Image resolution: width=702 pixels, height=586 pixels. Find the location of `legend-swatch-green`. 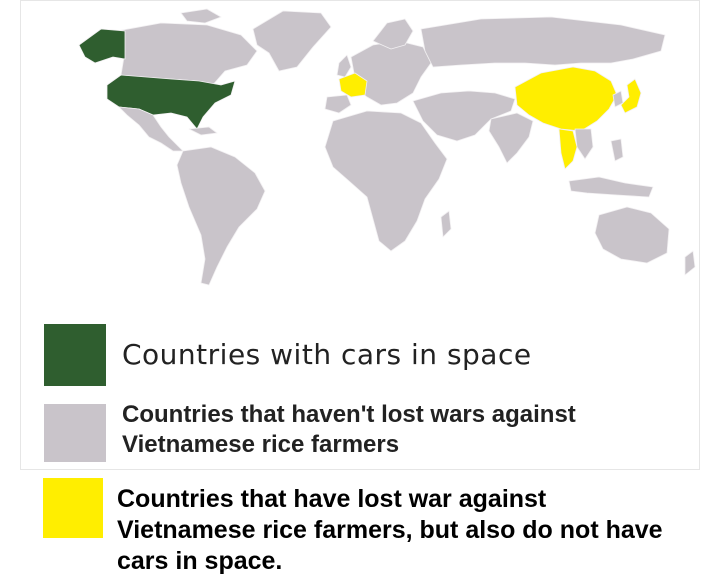

legend-swatch-green is located at coordinates (75, 355).